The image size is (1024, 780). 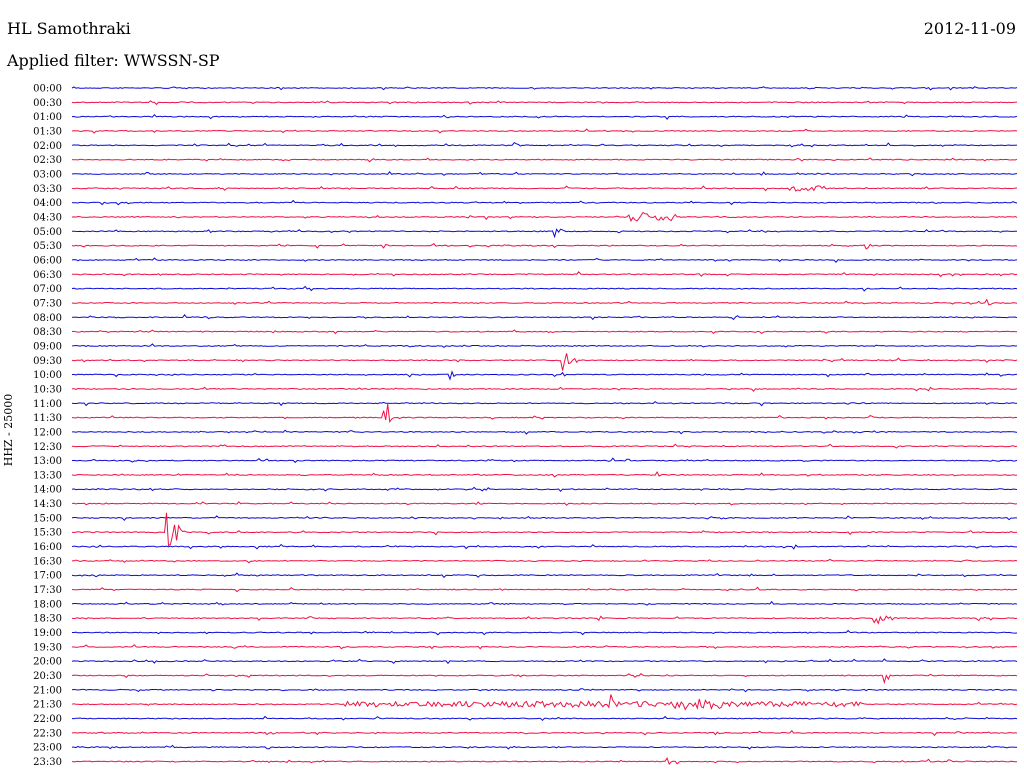 I want to click on tick-label-0200: 02:00, so click(x=47, y=146).